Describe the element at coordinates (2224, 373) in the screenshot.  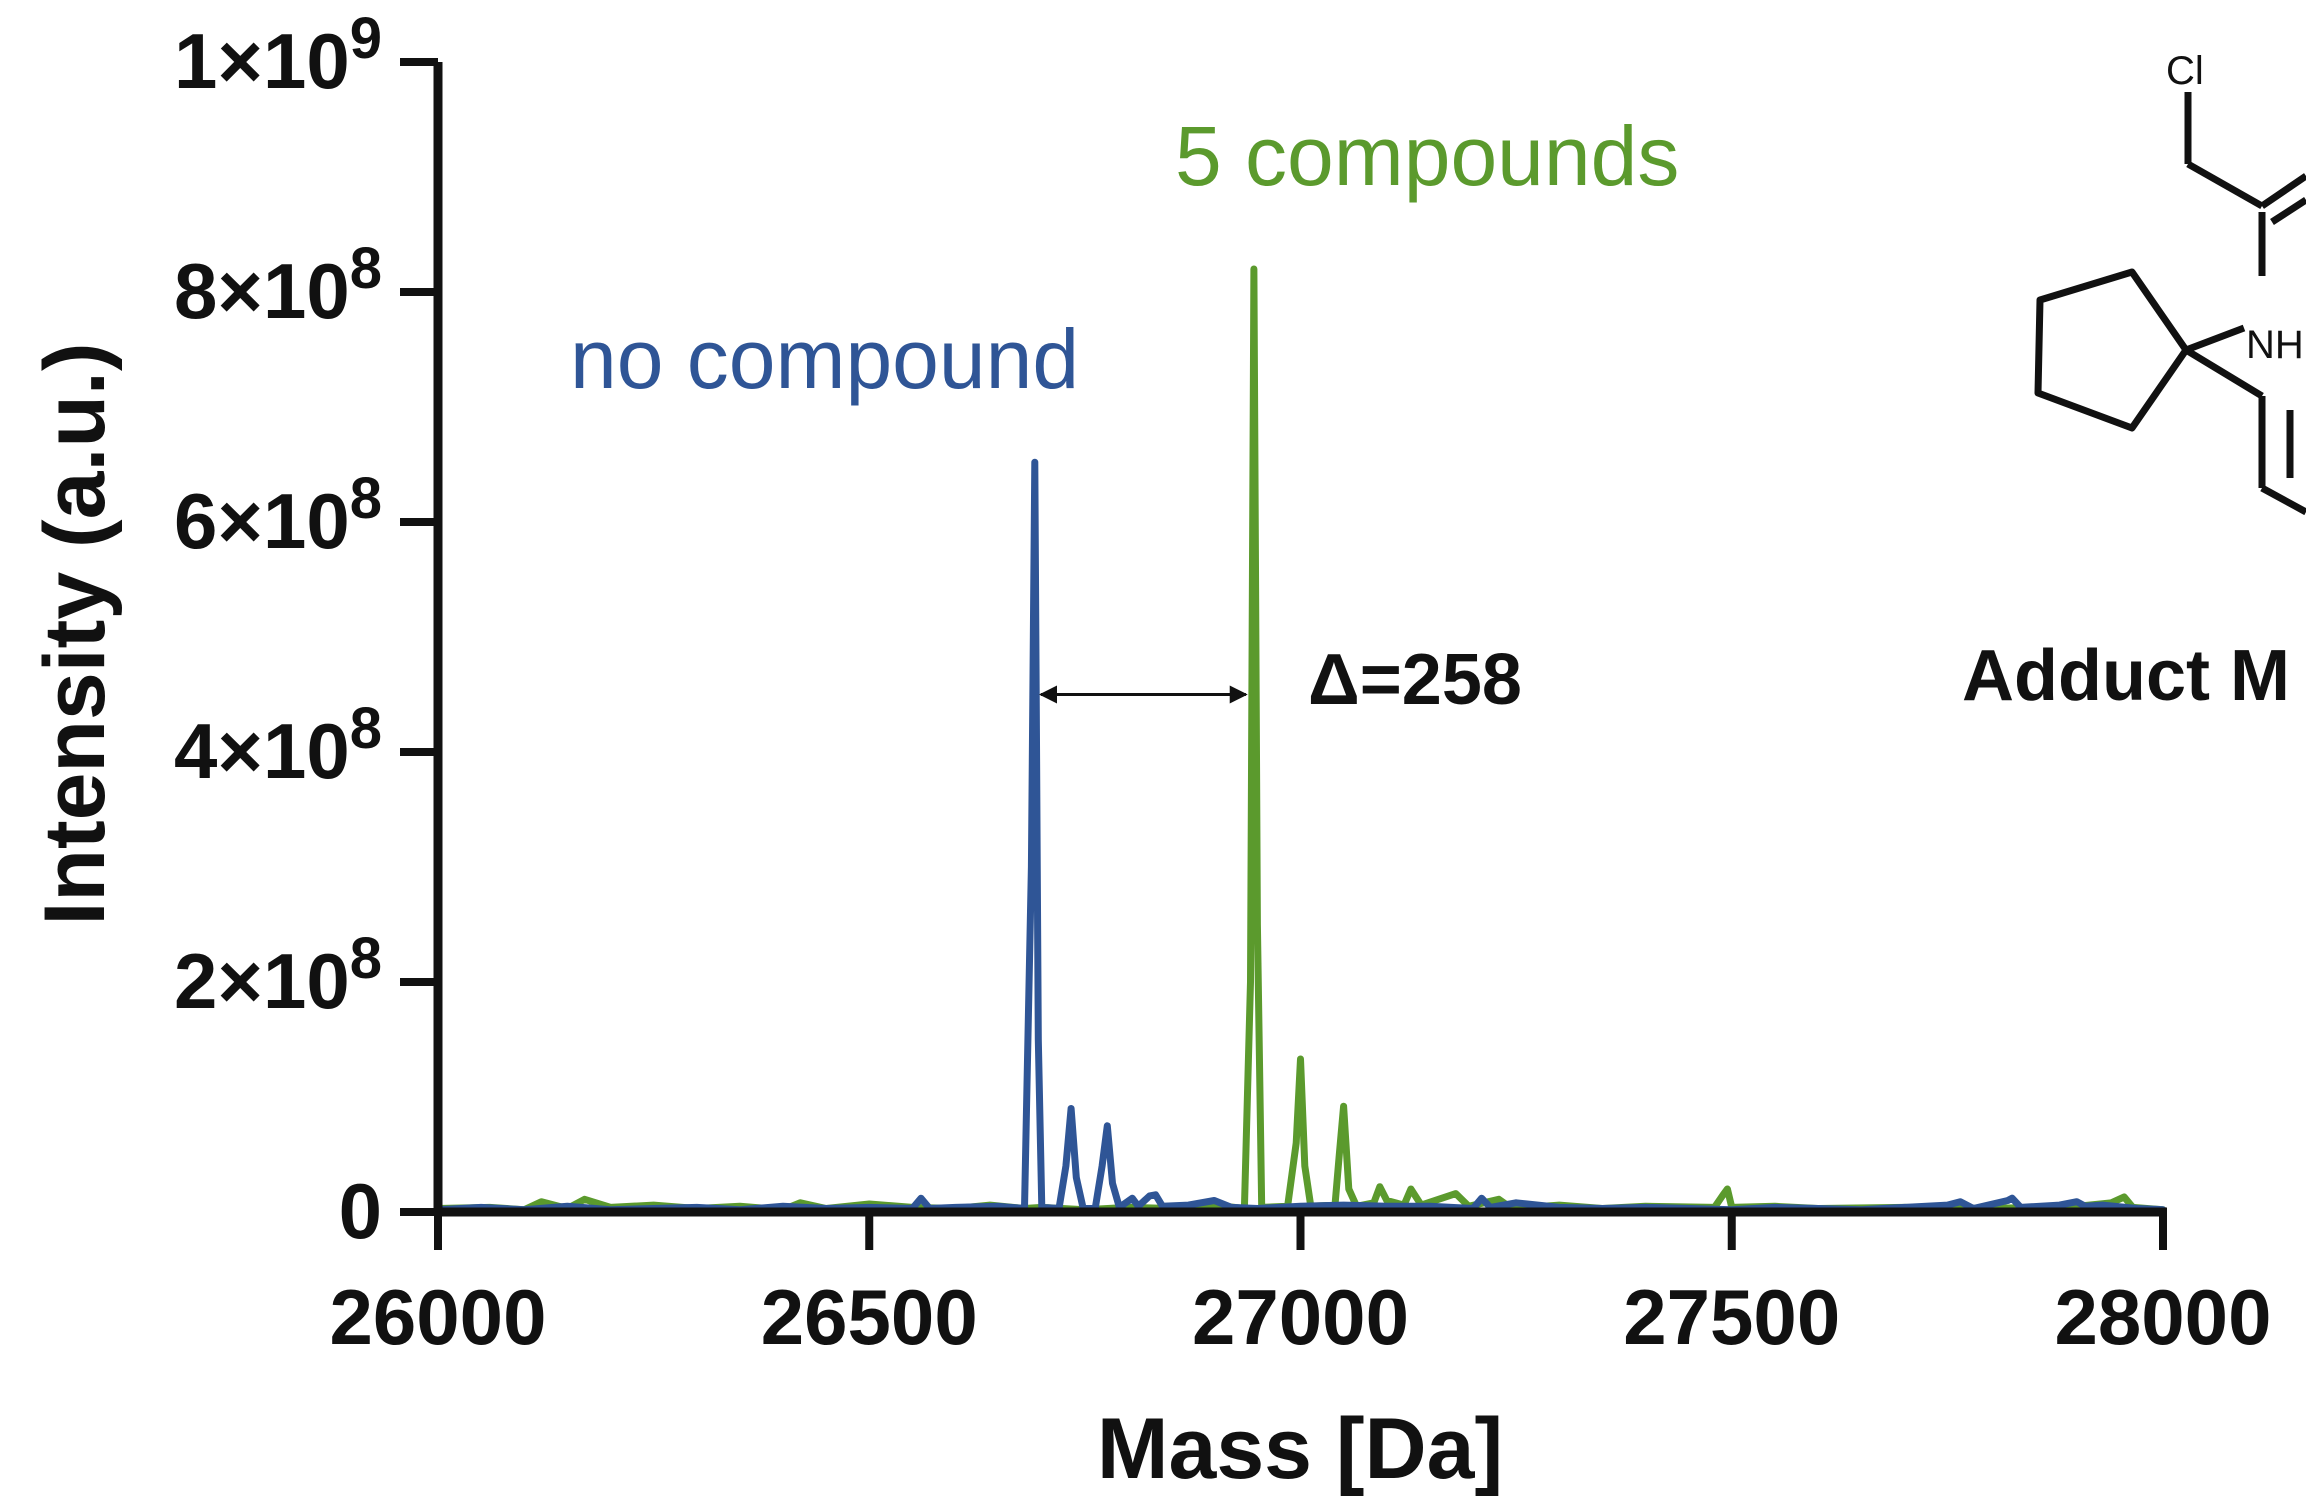
I see `bond-spiro-aryl` at that location.